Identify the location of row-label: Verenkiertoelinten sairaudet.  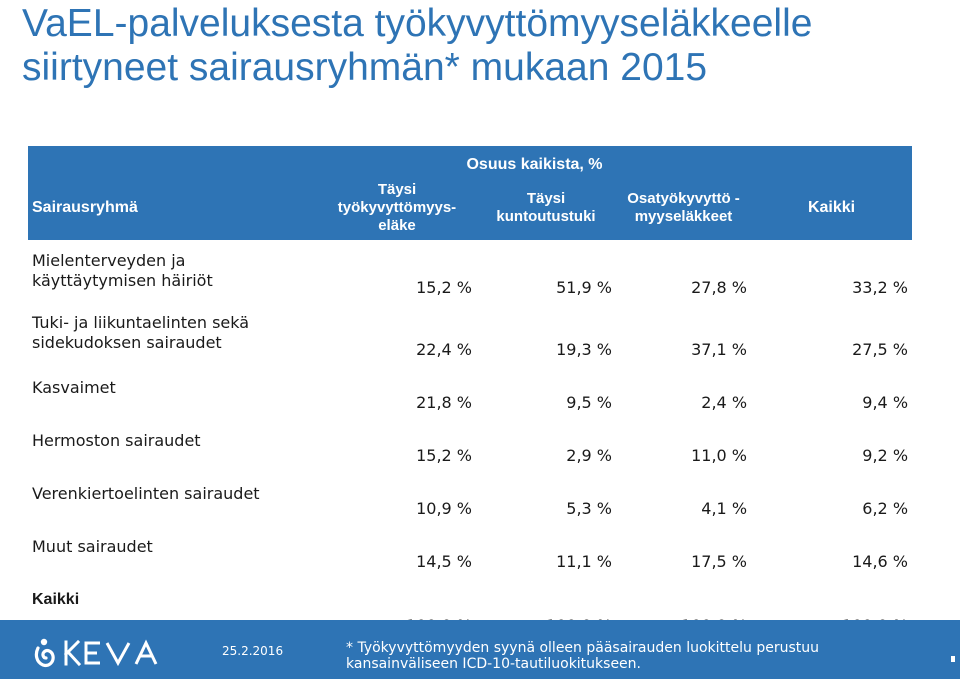
(173, 496).